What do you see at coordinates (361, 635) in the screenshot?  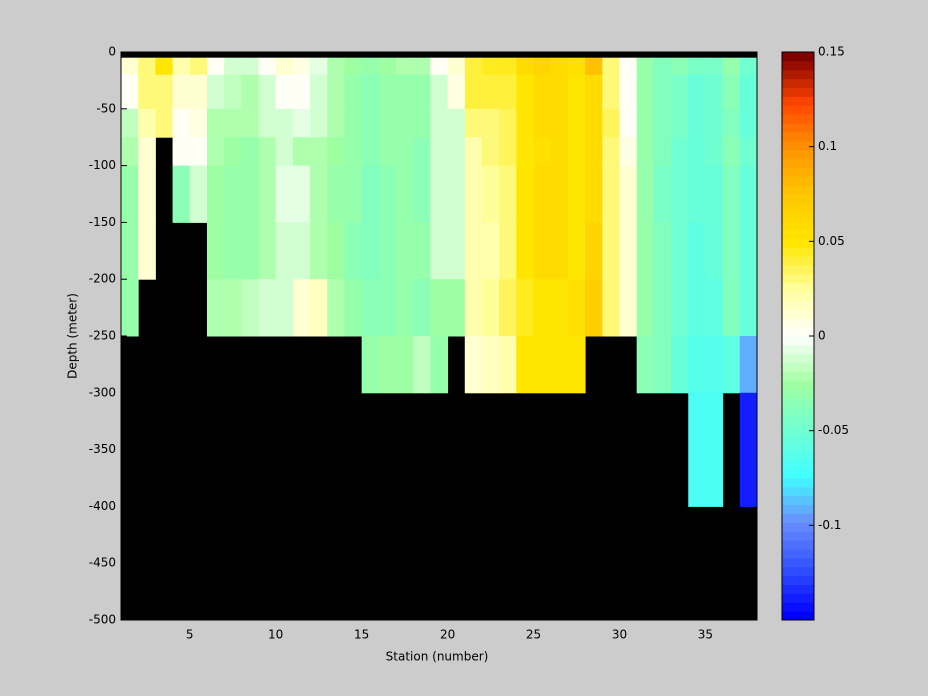 I see `x-tick-label: 15` at bounding box center [361, 635].